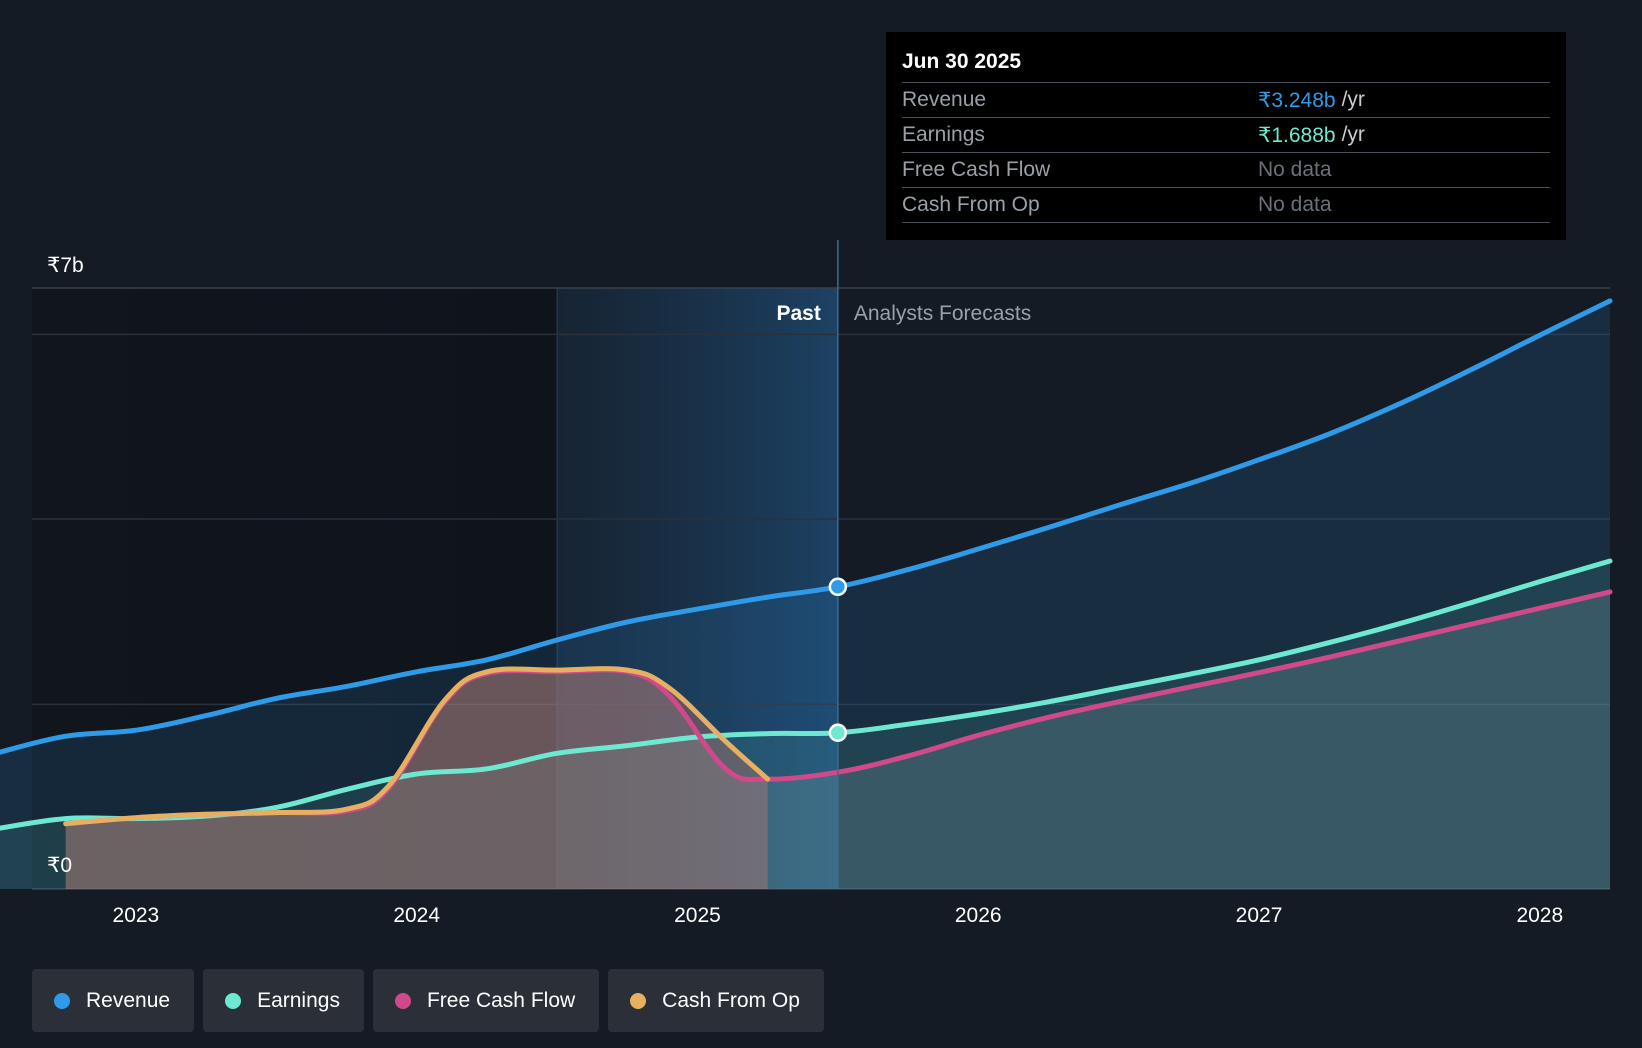 Image resolution: width=1642 pixels, height=1048 pixels. What do you see at coordinates (1226, 169) in the screenshot?
I see `tooltip-row-free-cash-flow: Free Cash Flow No data` at bounding box center [1226, 169].